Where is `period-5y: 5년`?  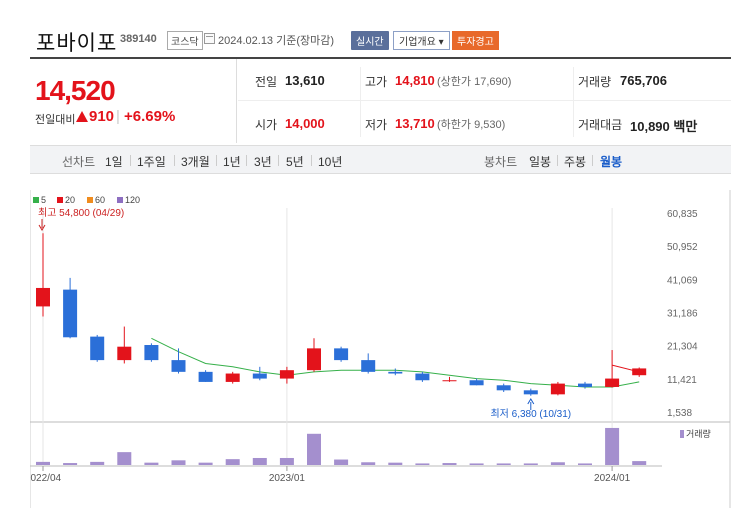 period-5y: 5년 is located at coordinates (295, 162).